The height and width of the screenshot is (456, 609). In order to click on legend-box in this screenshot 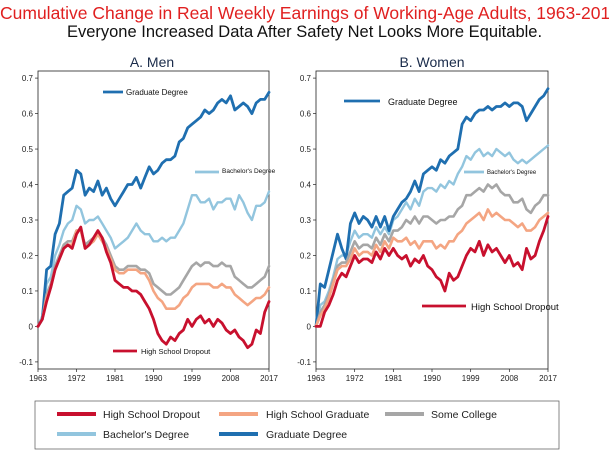, I will do `click(297, 425)`.